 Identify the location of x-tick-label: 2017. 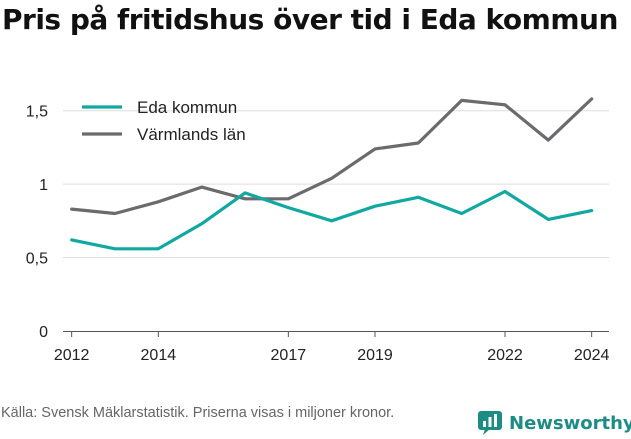
(289, 355).